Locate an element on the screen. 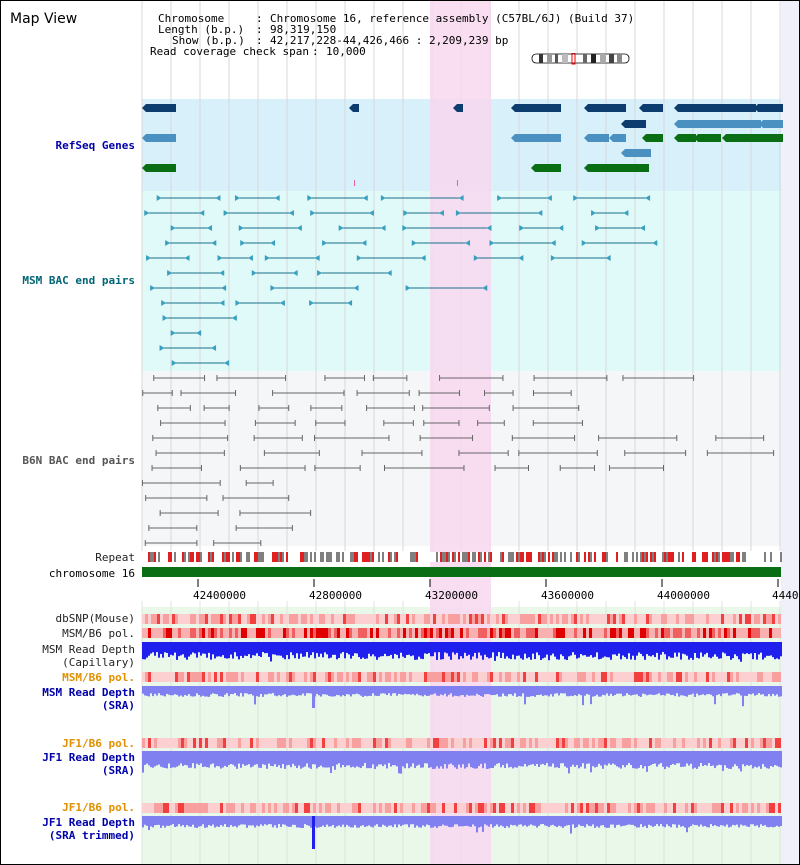 The height and width of the screenshot is (865, 800). gene-arrow is located at coordinates (455, 108).